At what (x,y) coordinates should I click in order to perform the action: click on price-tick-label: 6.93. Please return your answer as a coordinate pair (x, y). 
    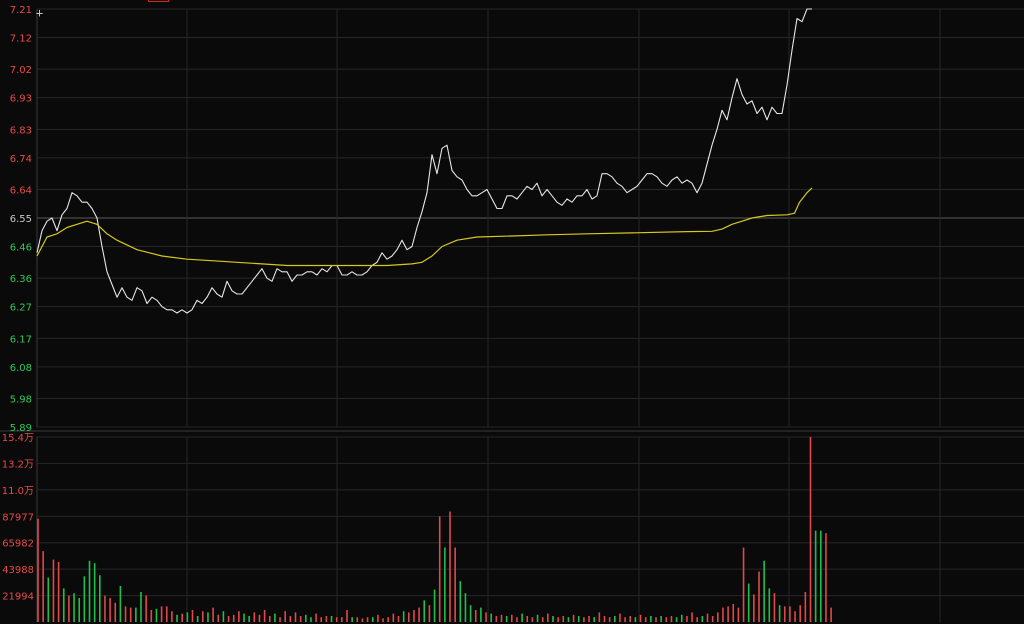
    Looking at the image, I should click on (21, 99).